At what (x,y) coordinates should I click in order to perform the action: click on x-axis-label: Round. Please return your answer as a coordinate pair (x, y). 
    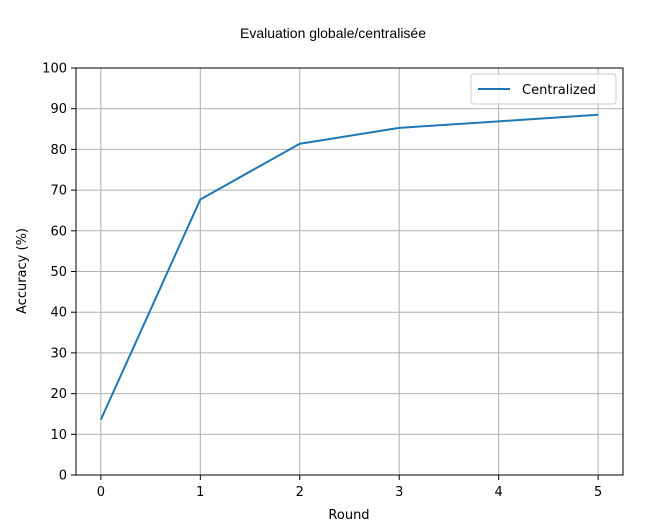
    Looking at the image, I should click on (348, 515).